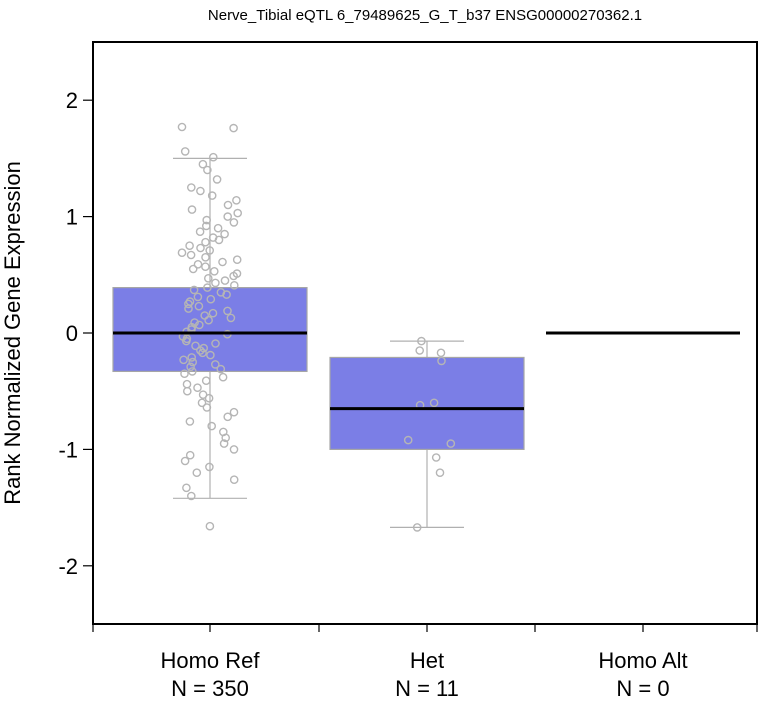  I want to click on x-count-label: N = 350, so click(210, 688).